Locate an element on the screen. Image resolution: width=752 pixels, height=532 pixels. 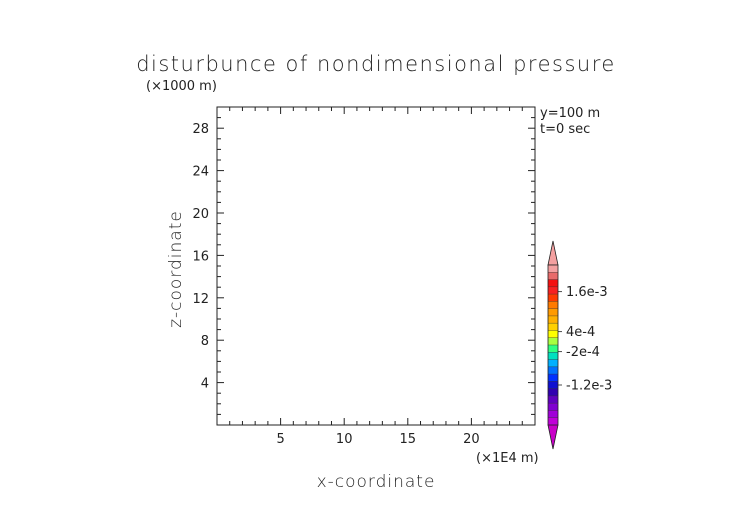
annotation-y: y=100 m is located at coordinates (570, 113).